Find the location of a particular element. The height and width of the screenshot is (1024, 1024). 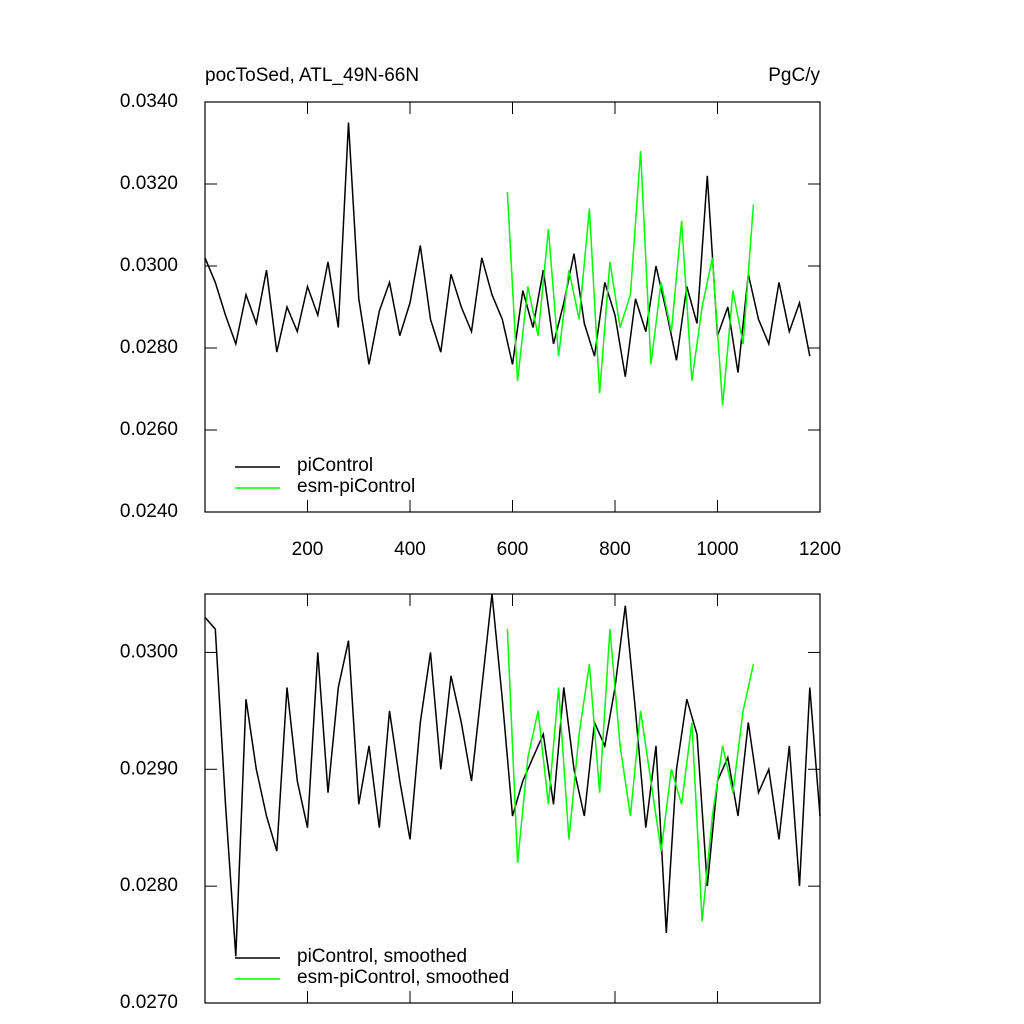

x-tick-label: 800 is located at coordinates (615, 549).